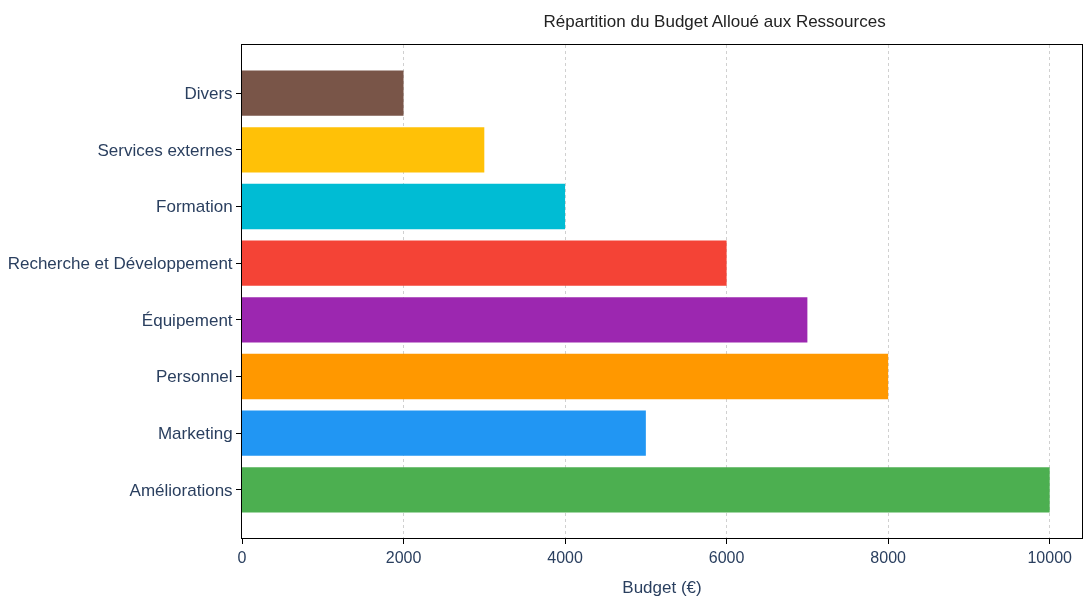 This screenshot has height=601, width=1091. What do you see at coordinates (195, 434) in the screenshot?
I see `y-tick-label: Marketing` at bounding box center [195, 434].